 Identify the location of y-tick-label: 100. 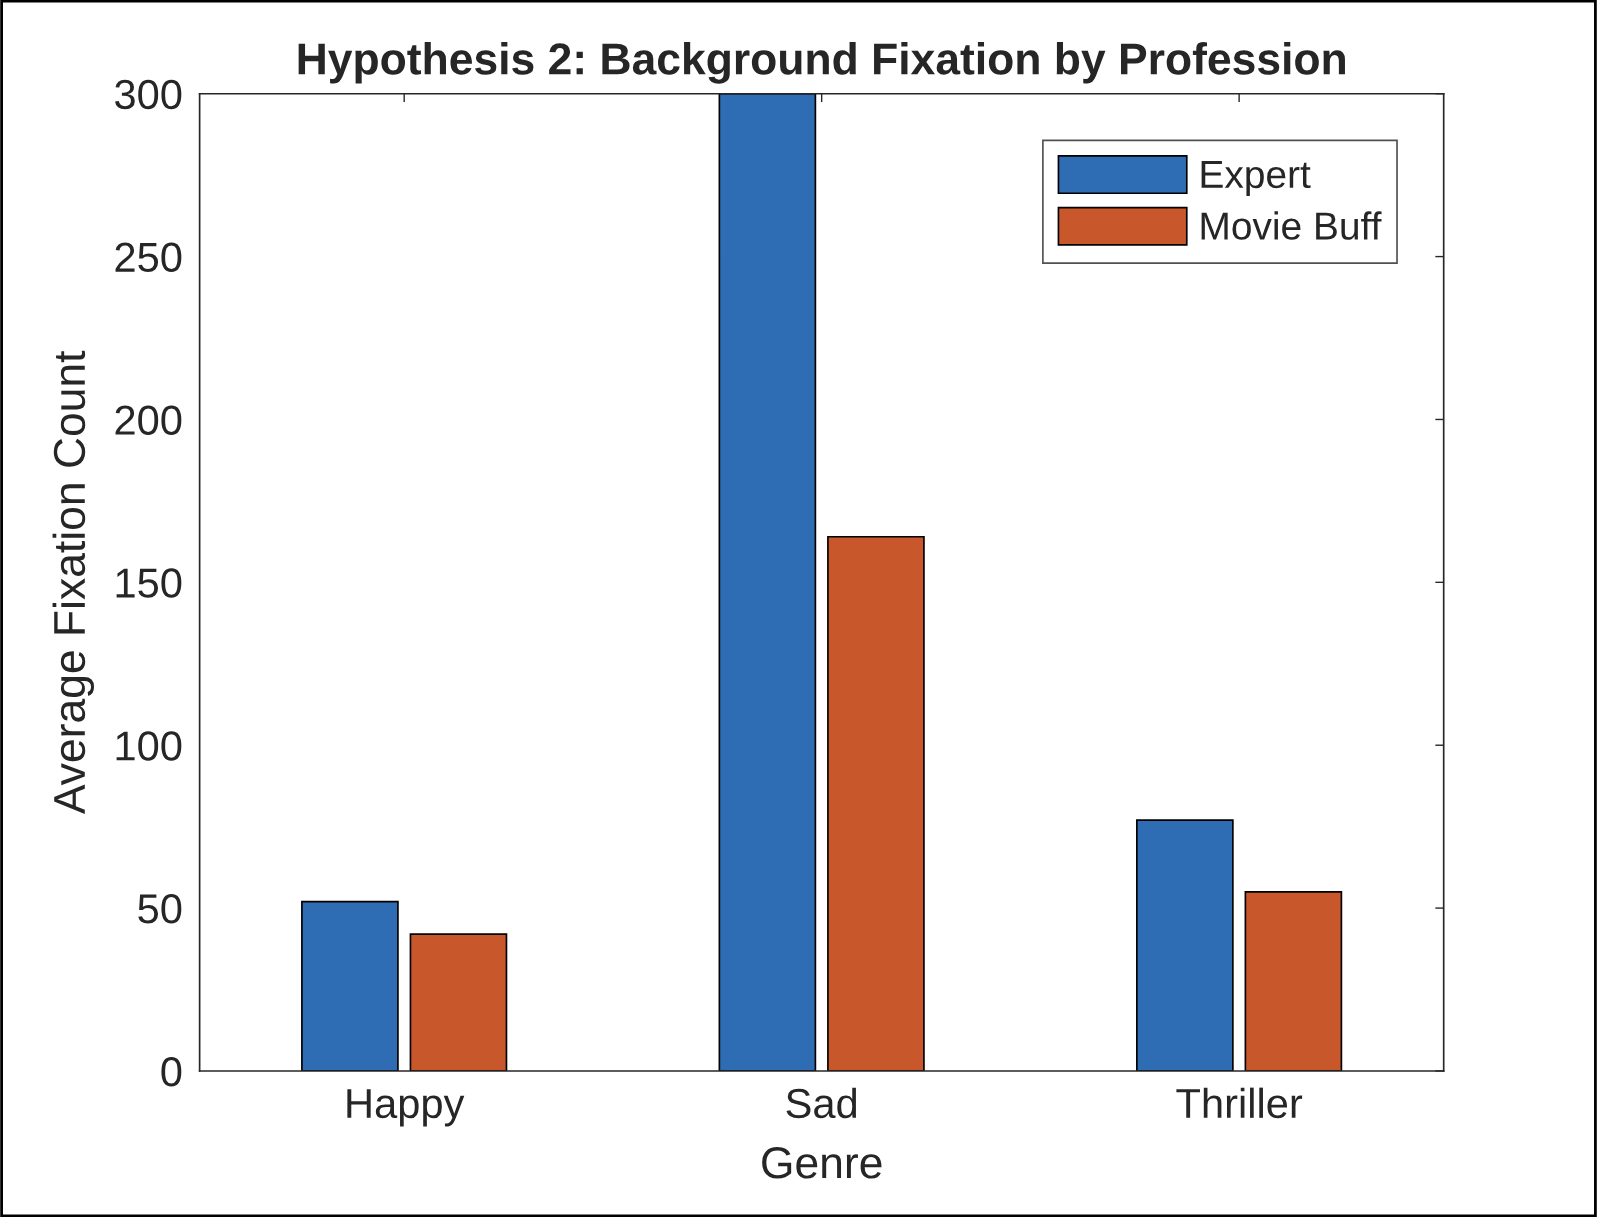
(149, 746).